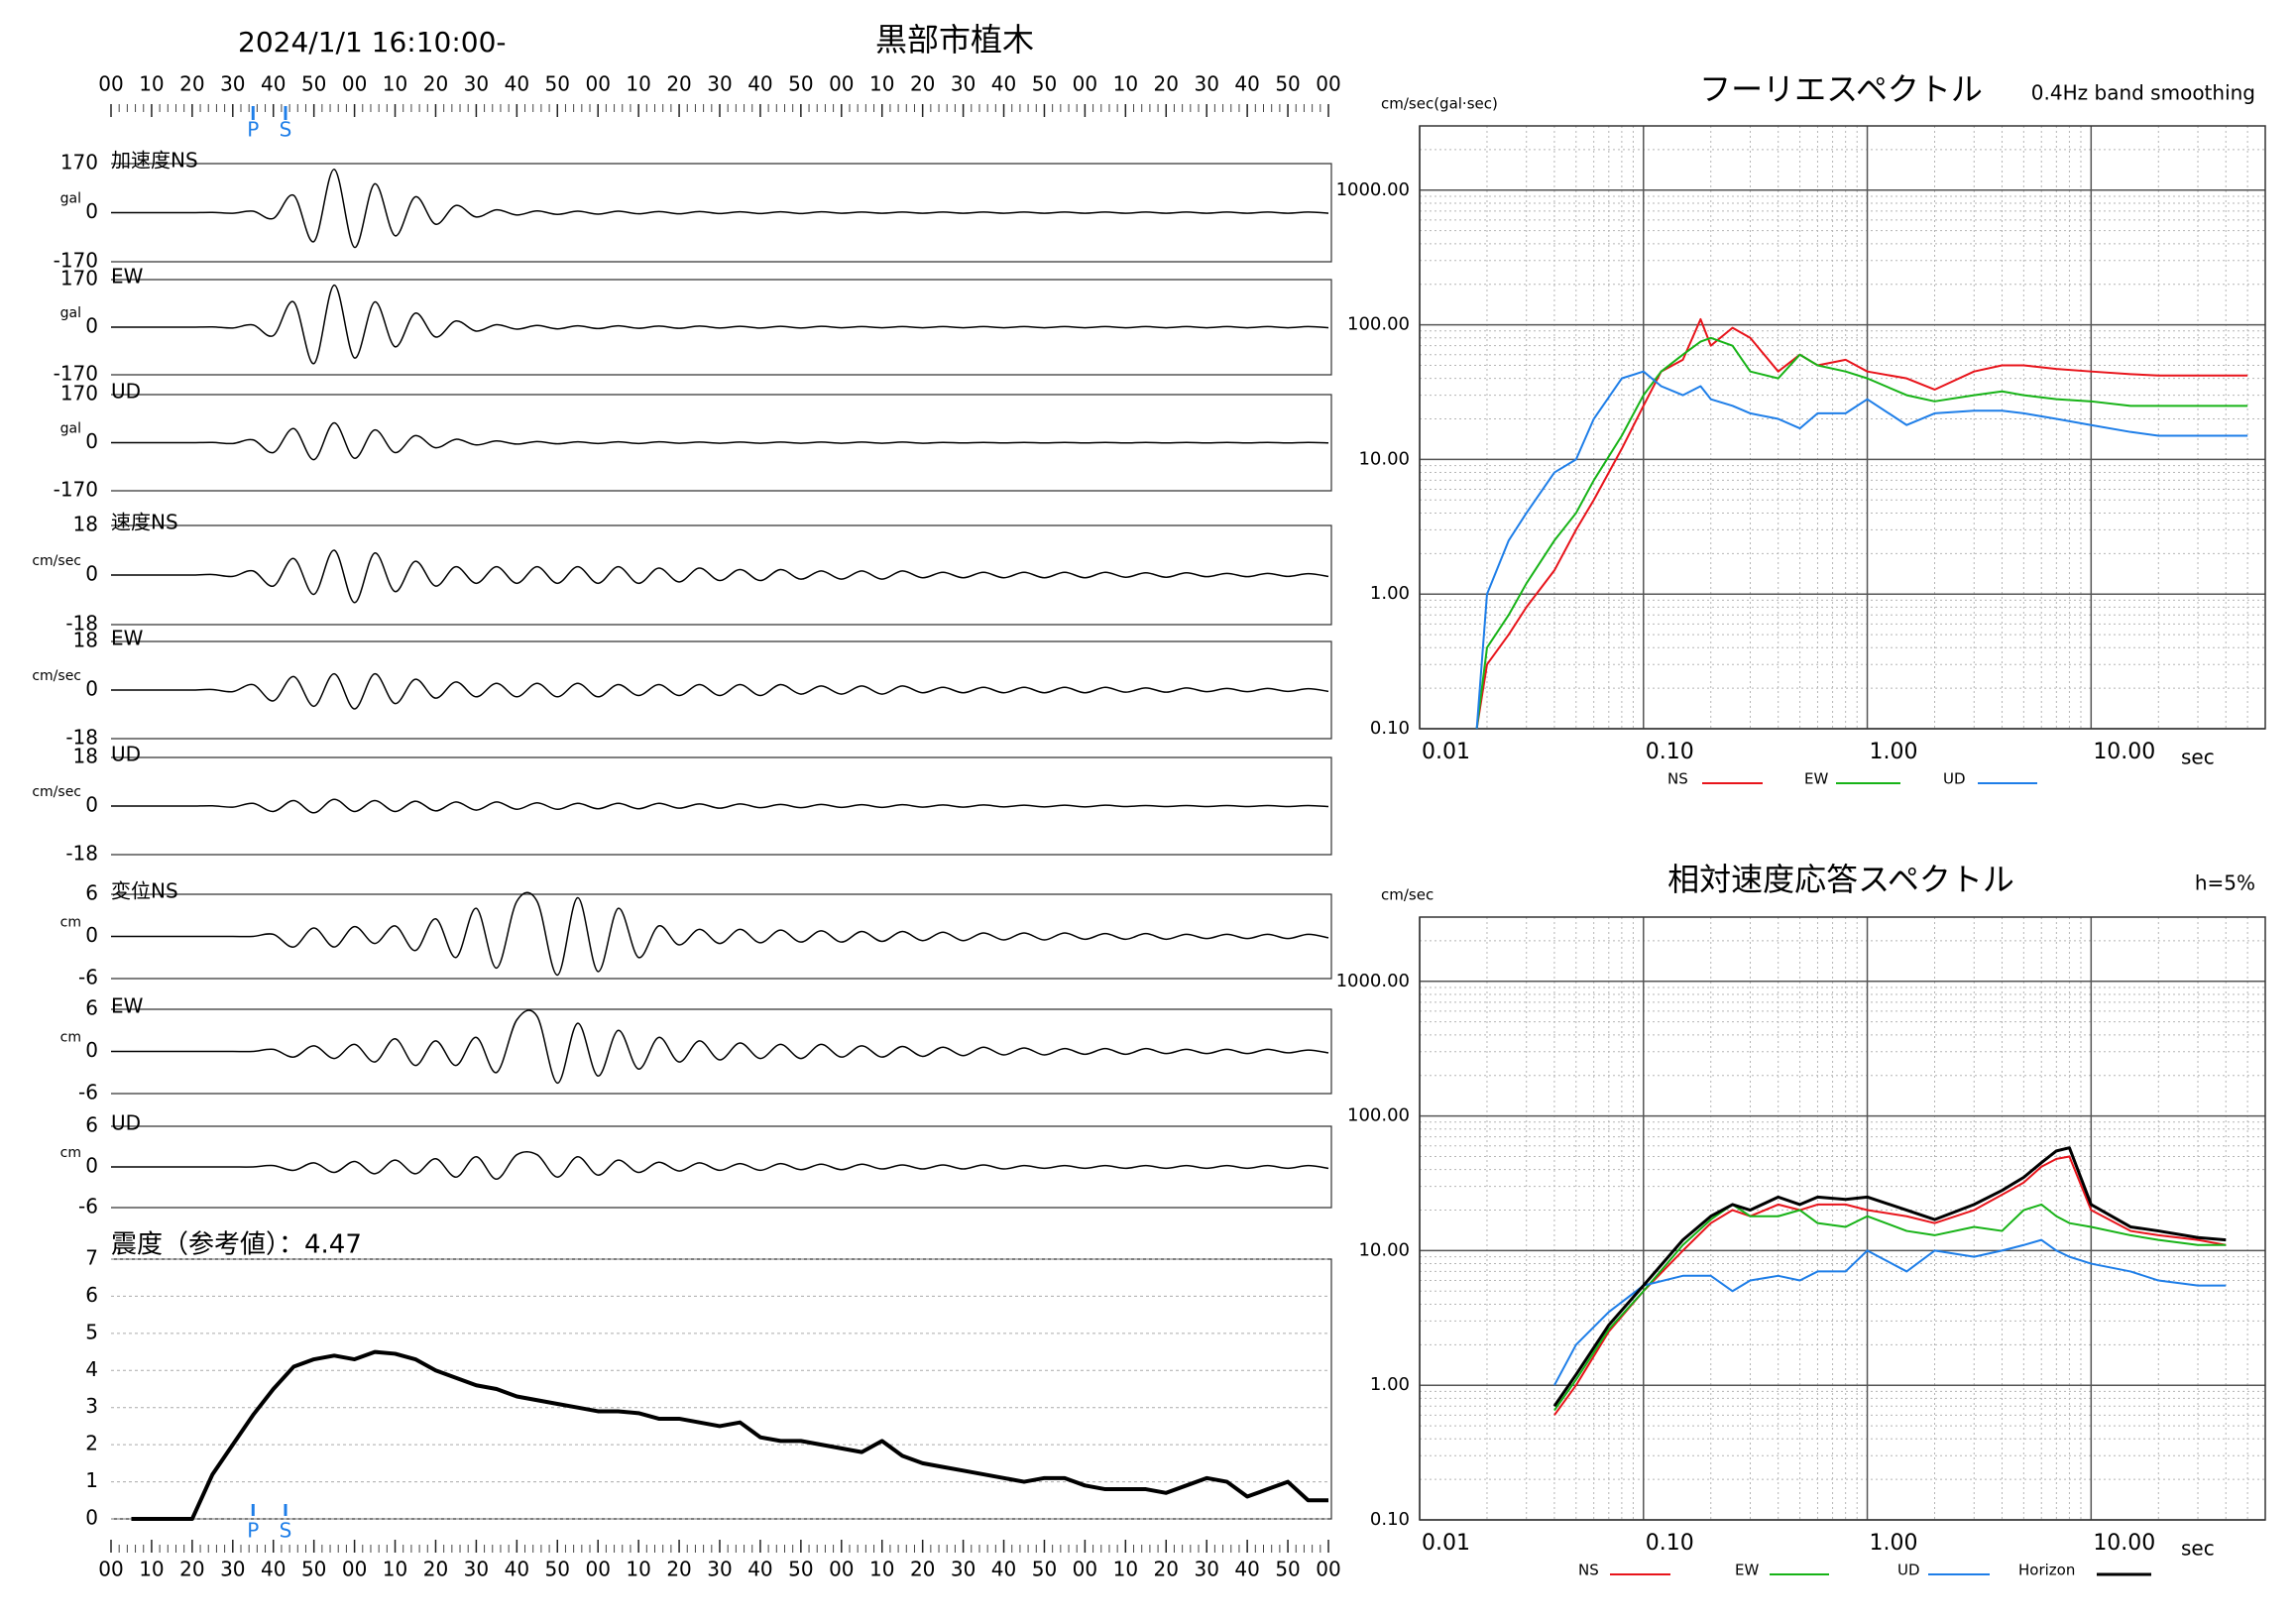 This screenshot has height=1623, width=2296. What do you see at coordinates (730, 1435) in the screenshot?
I see `intensity-line` at bounding box center [730, 1435].